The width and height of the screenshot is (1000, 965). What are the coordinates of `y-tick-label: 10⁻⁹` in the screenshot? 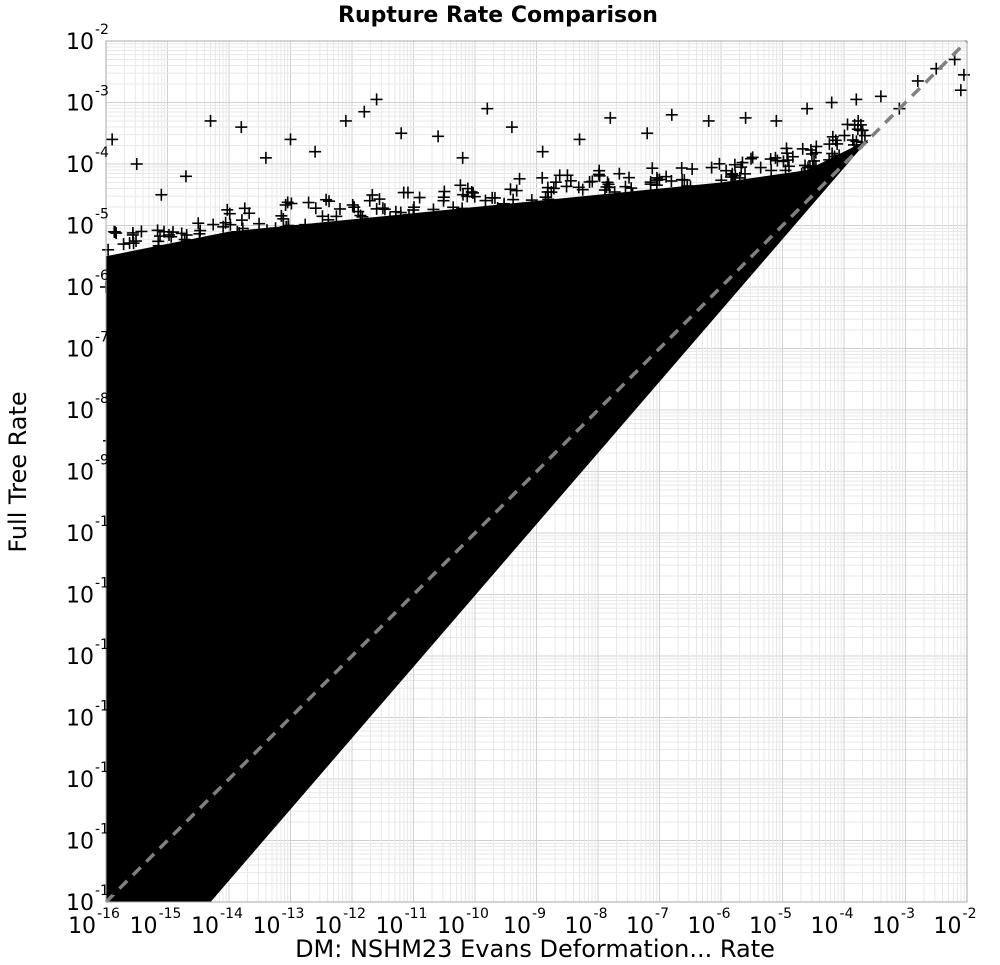 It's located at (87, 469).